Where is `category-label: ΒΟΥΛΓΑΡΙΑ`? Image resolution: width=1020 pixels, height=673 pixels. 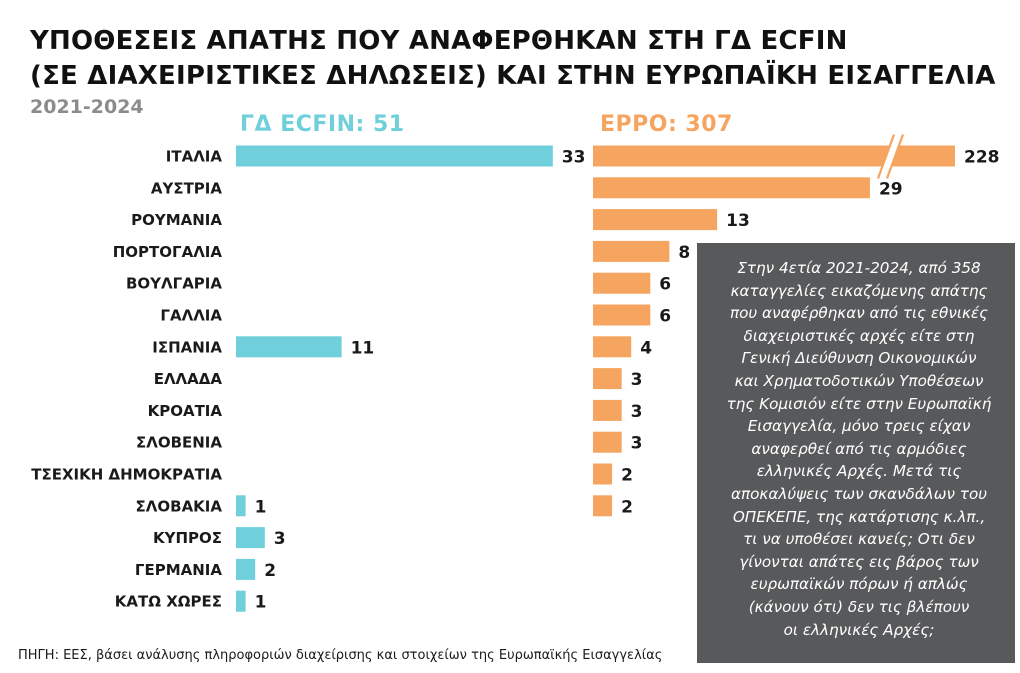 category-label: ΒΟΥΛΓΑΡΙΑ is located at coordinates (174, 284).